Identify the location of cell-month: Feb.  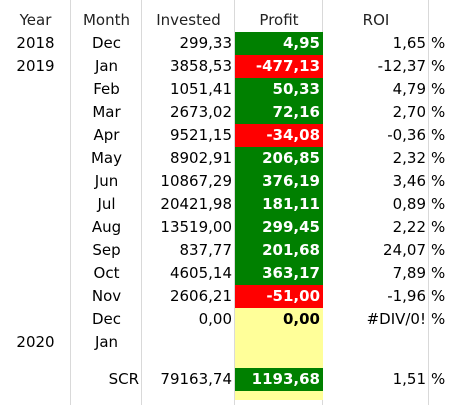
(106, 89).